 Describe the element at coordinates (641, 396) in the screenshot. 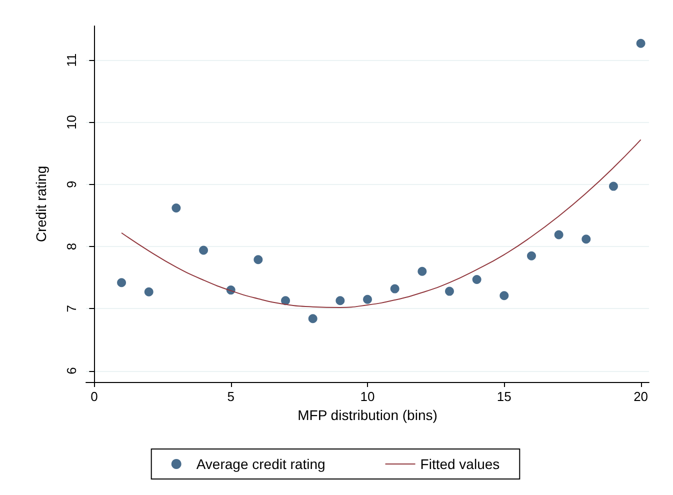

I see `x-tick-label: 20` at that location.